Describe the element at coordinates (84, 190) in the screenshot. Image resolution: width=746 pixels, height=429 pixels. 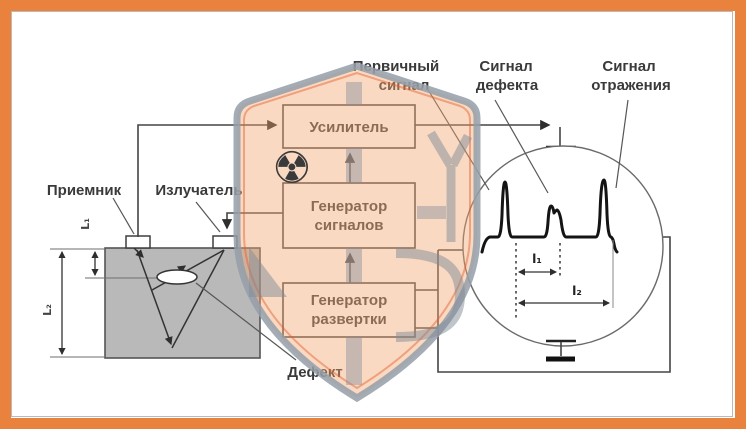
I see `receiver-label: Приемник` at that location.